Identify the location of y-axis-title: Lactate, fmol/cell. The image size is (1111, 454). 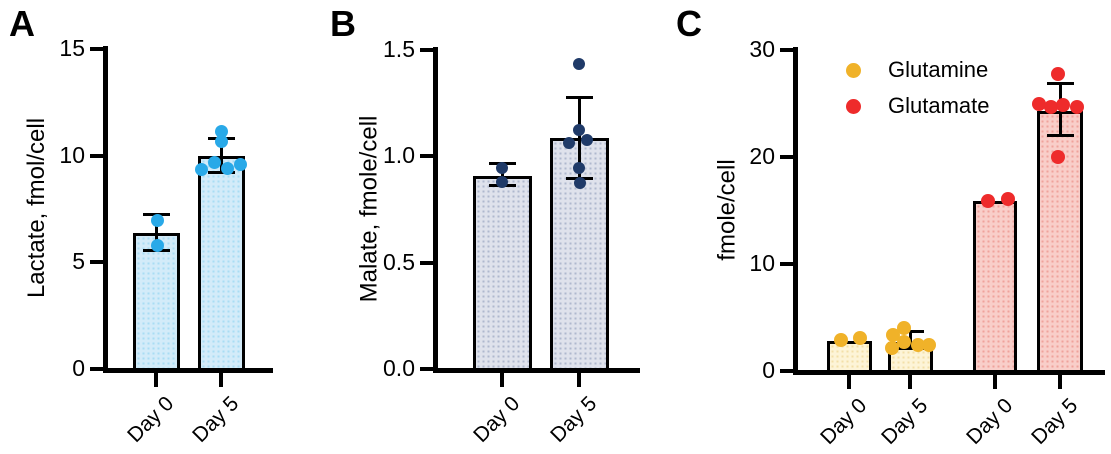
(36, 208).